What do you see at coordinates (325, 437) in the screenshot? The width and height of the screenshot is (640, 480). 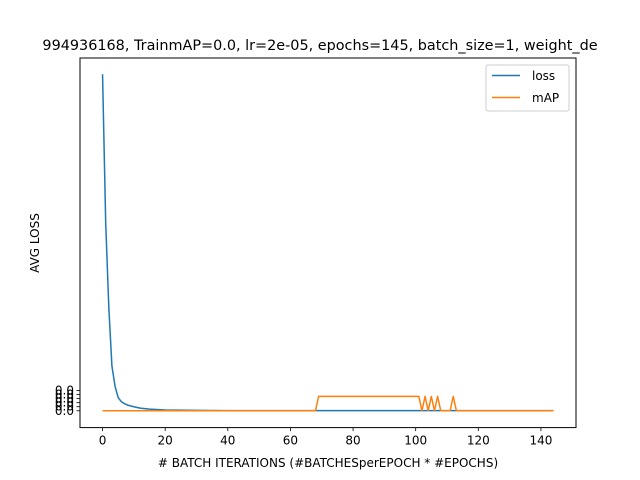 I see `x-axis-ticks: 0 20 40 60 80 100 120 140` at bounding box center [325, 437].